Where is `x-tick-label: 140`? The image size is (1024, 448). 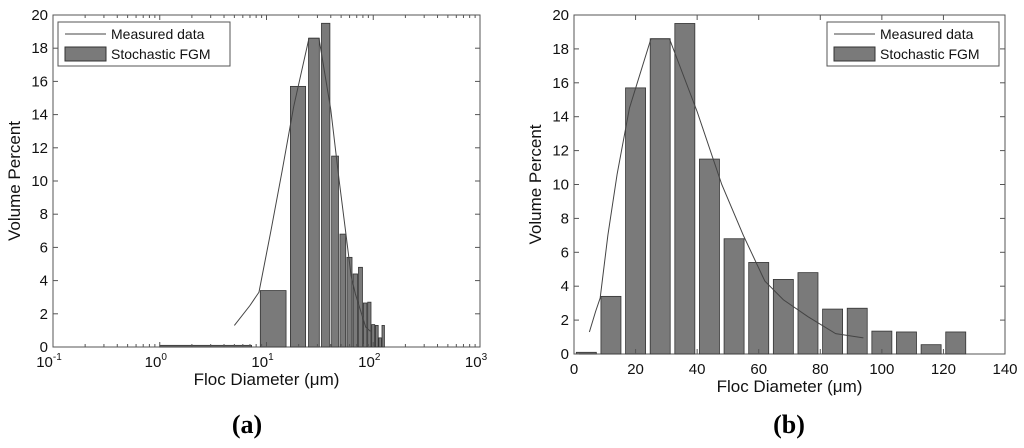
x-tick-label: 140 is located at coordinates (1004, 369).